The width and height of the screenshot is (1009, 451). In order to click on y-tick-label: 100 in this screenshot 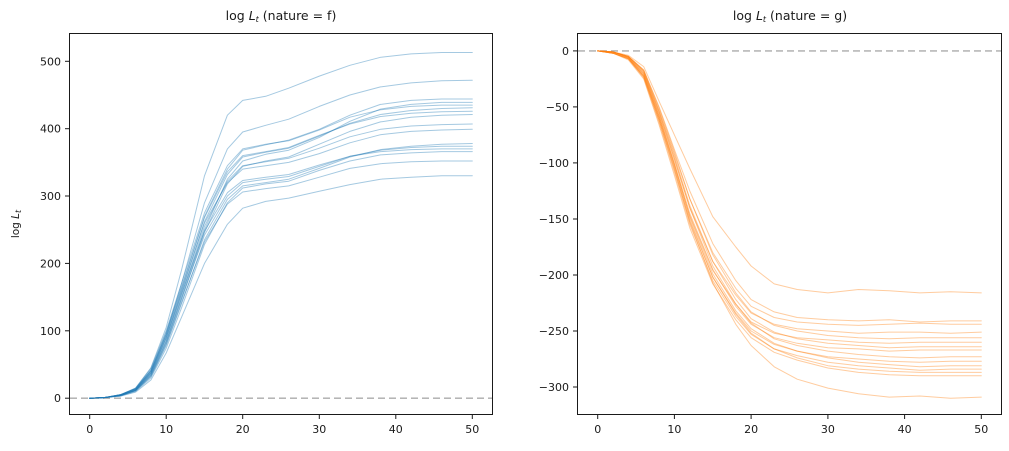, I will do `click(50, 331)`.